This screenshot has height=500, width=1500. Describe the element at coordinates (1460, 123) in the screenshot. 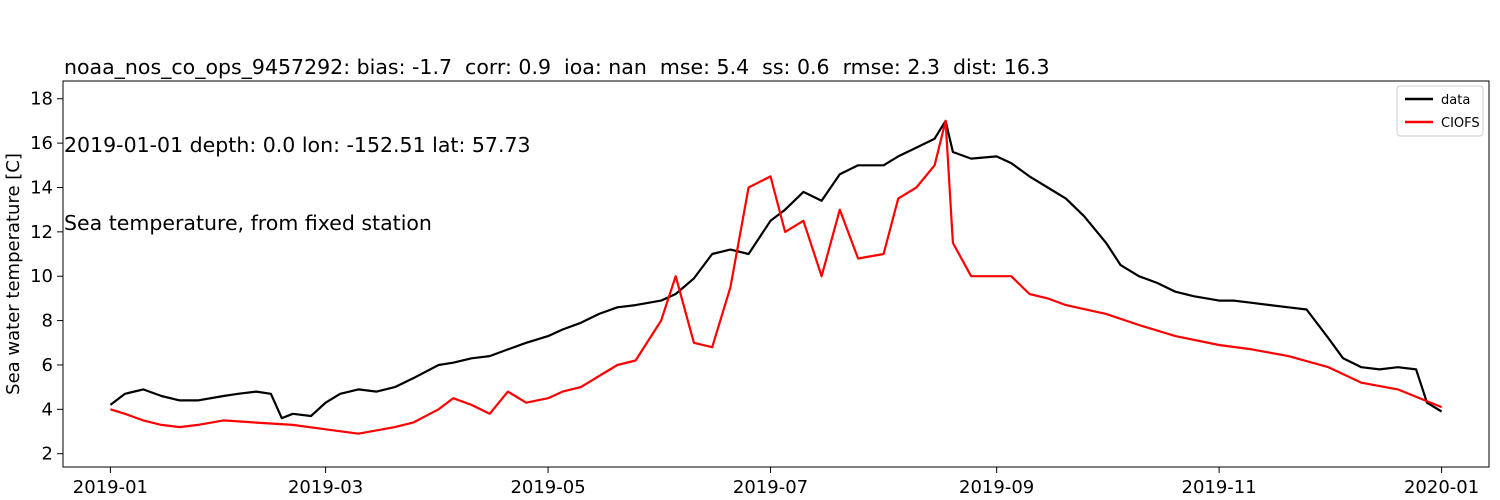

I see `legend-label: CIOFS` at that location.